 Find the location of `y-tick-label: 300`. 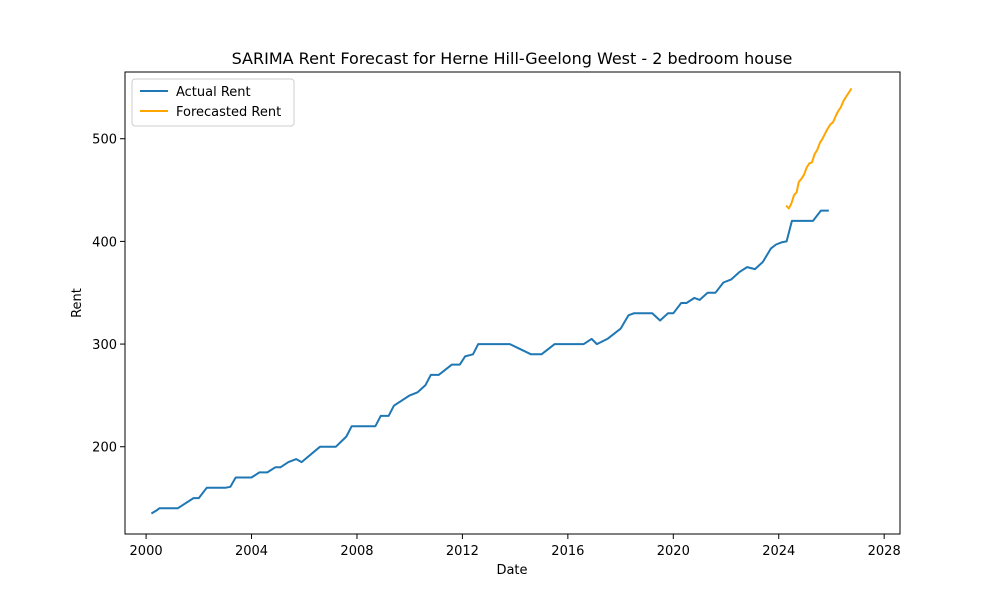

y-tick-label: 300 is located at coordinates (104, 345).